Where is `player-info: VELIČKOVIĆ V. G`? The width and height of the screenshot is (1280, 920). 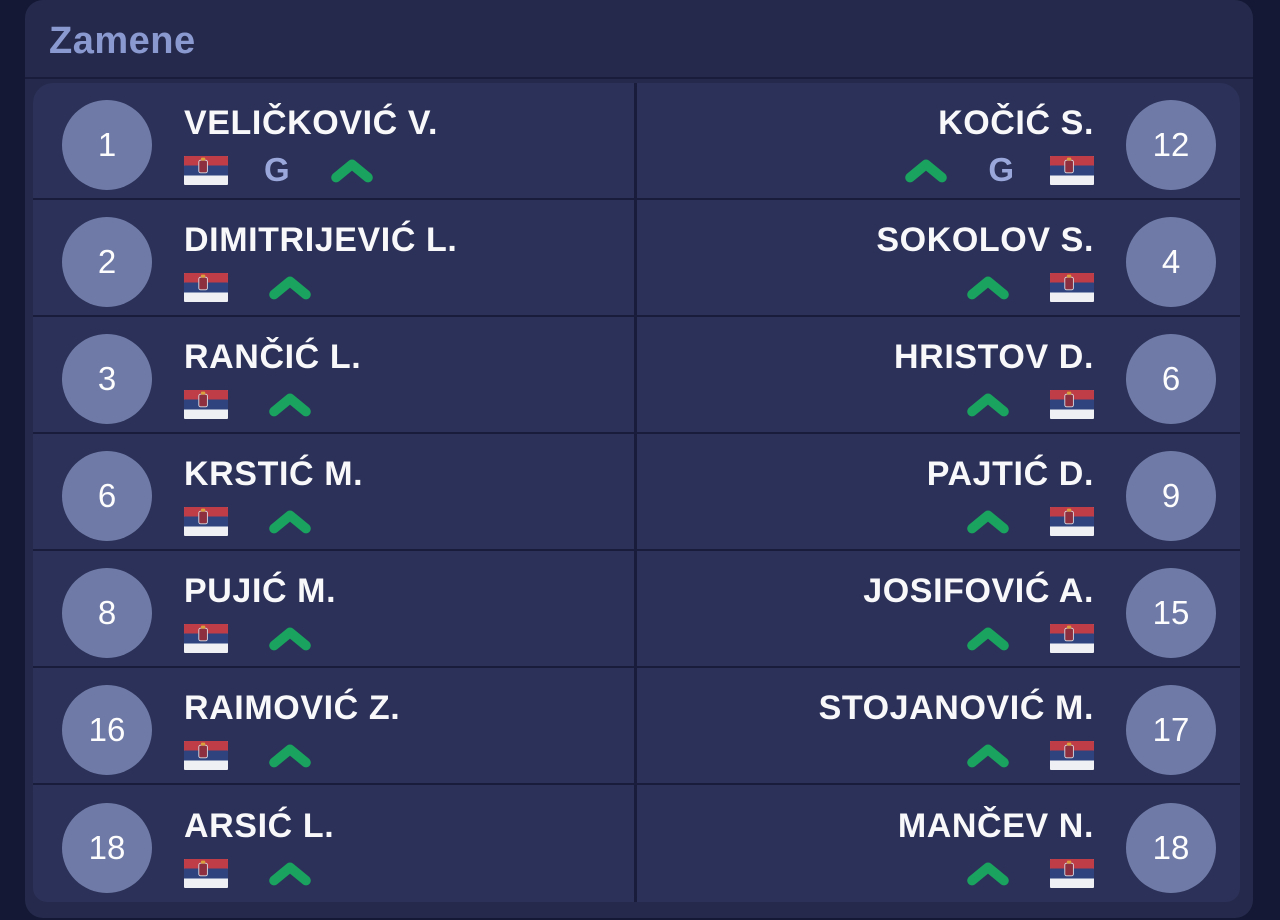
player-info: VELIČKOVIĆ V. G is located at coordinates (311, 146).